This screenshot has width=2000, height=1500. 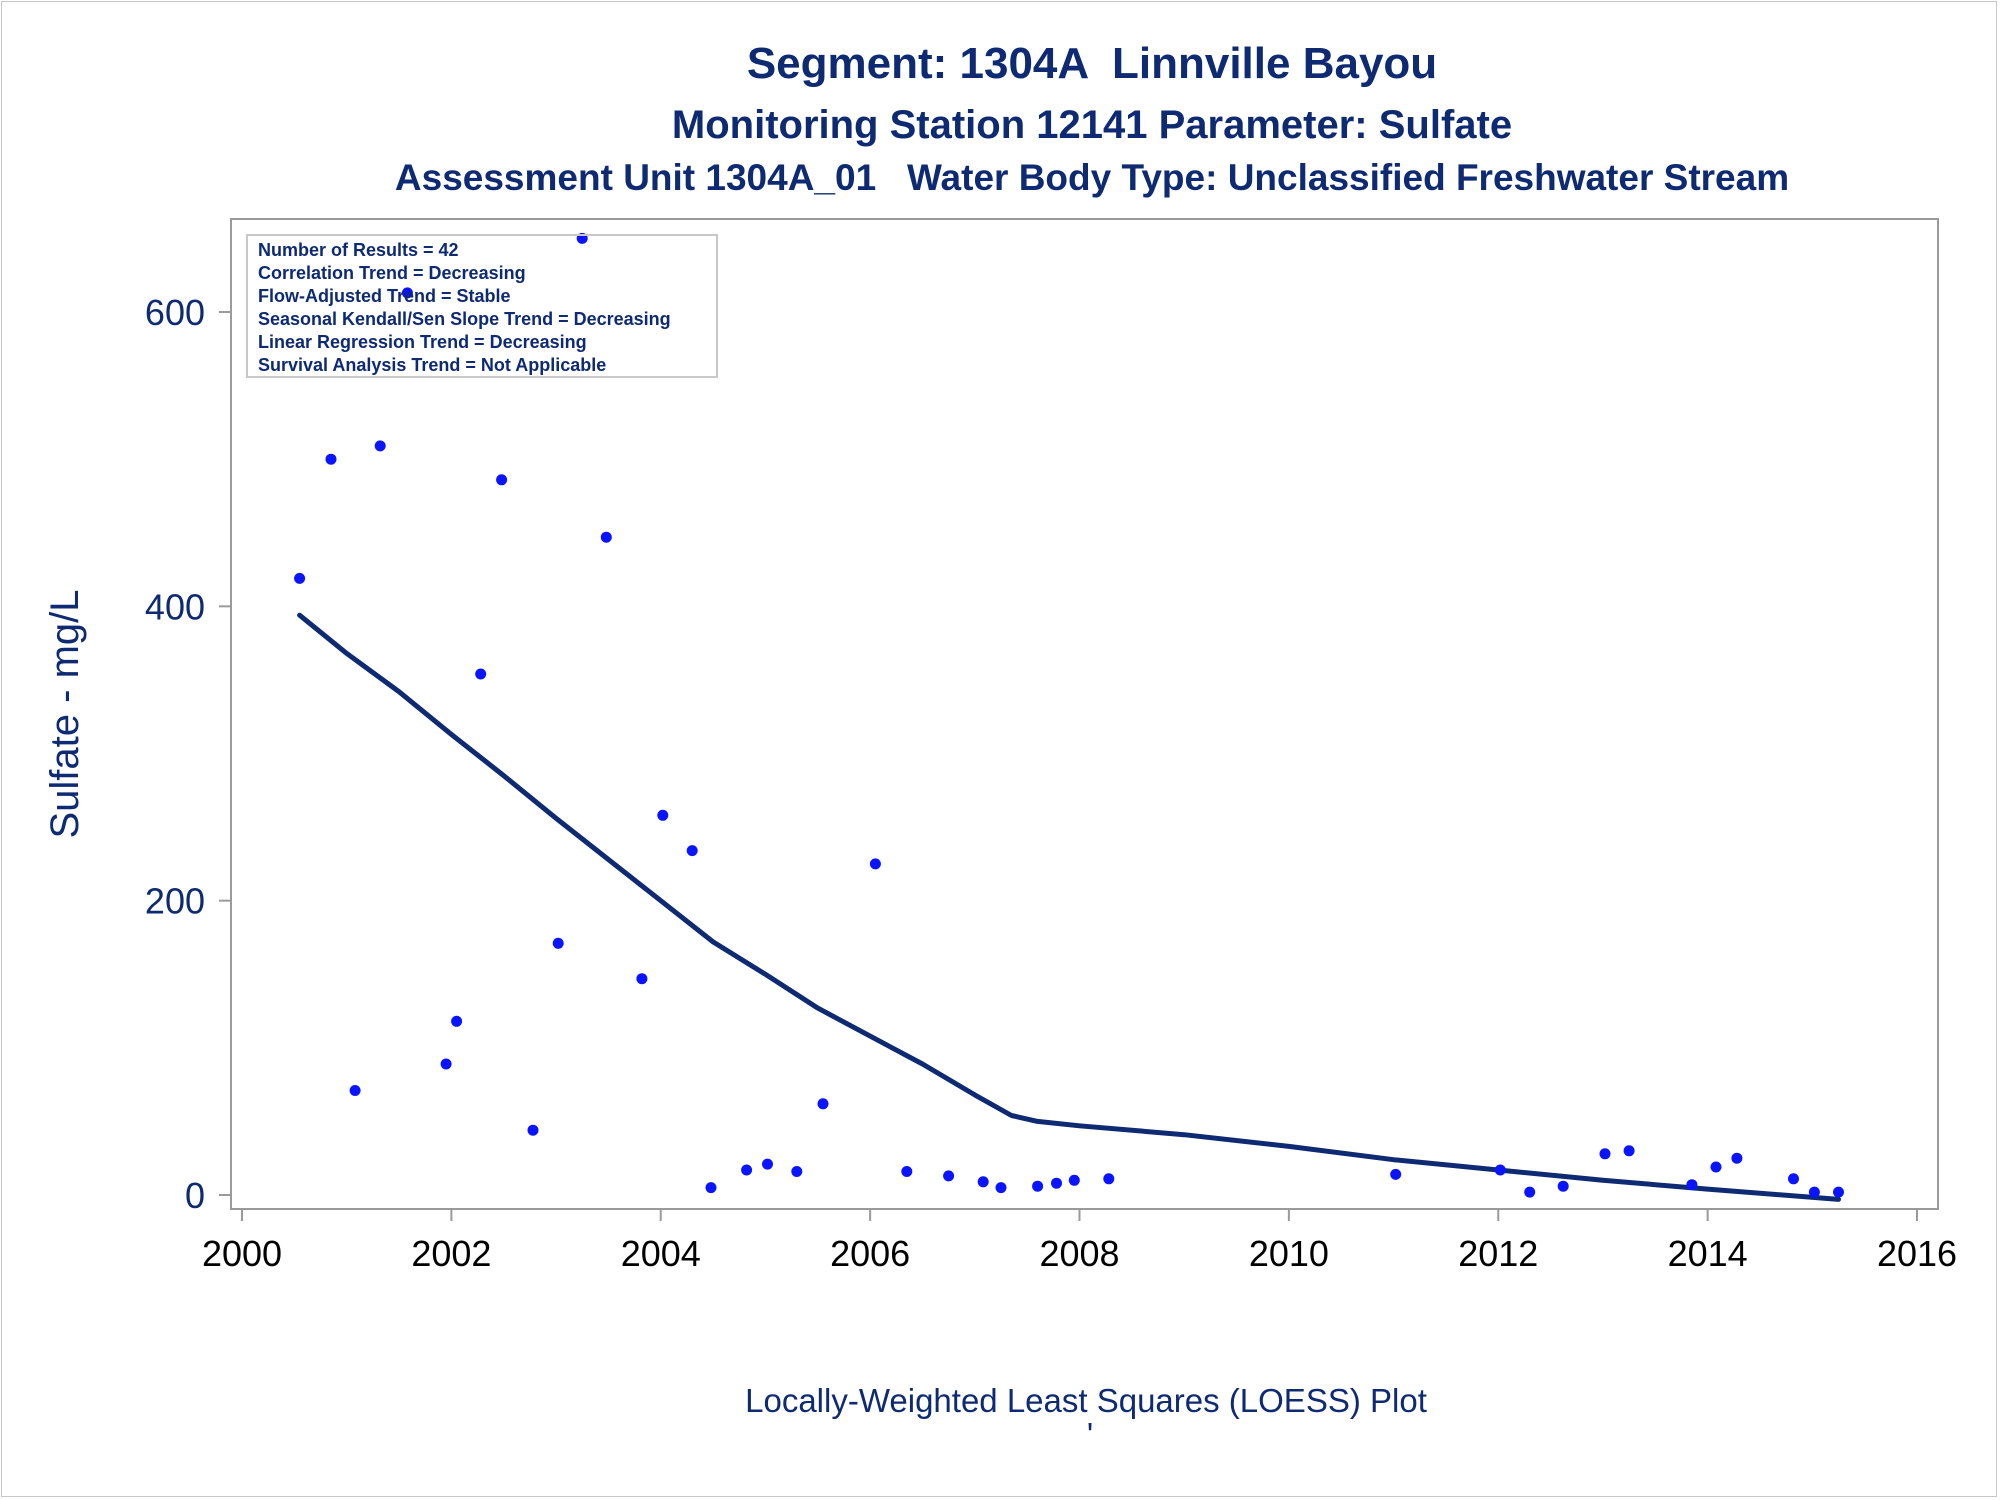 What do you see at coordinates (195, 1195) in the screenshot?
I see `y-tick-label: 0` at bounding box center [195, 1195].